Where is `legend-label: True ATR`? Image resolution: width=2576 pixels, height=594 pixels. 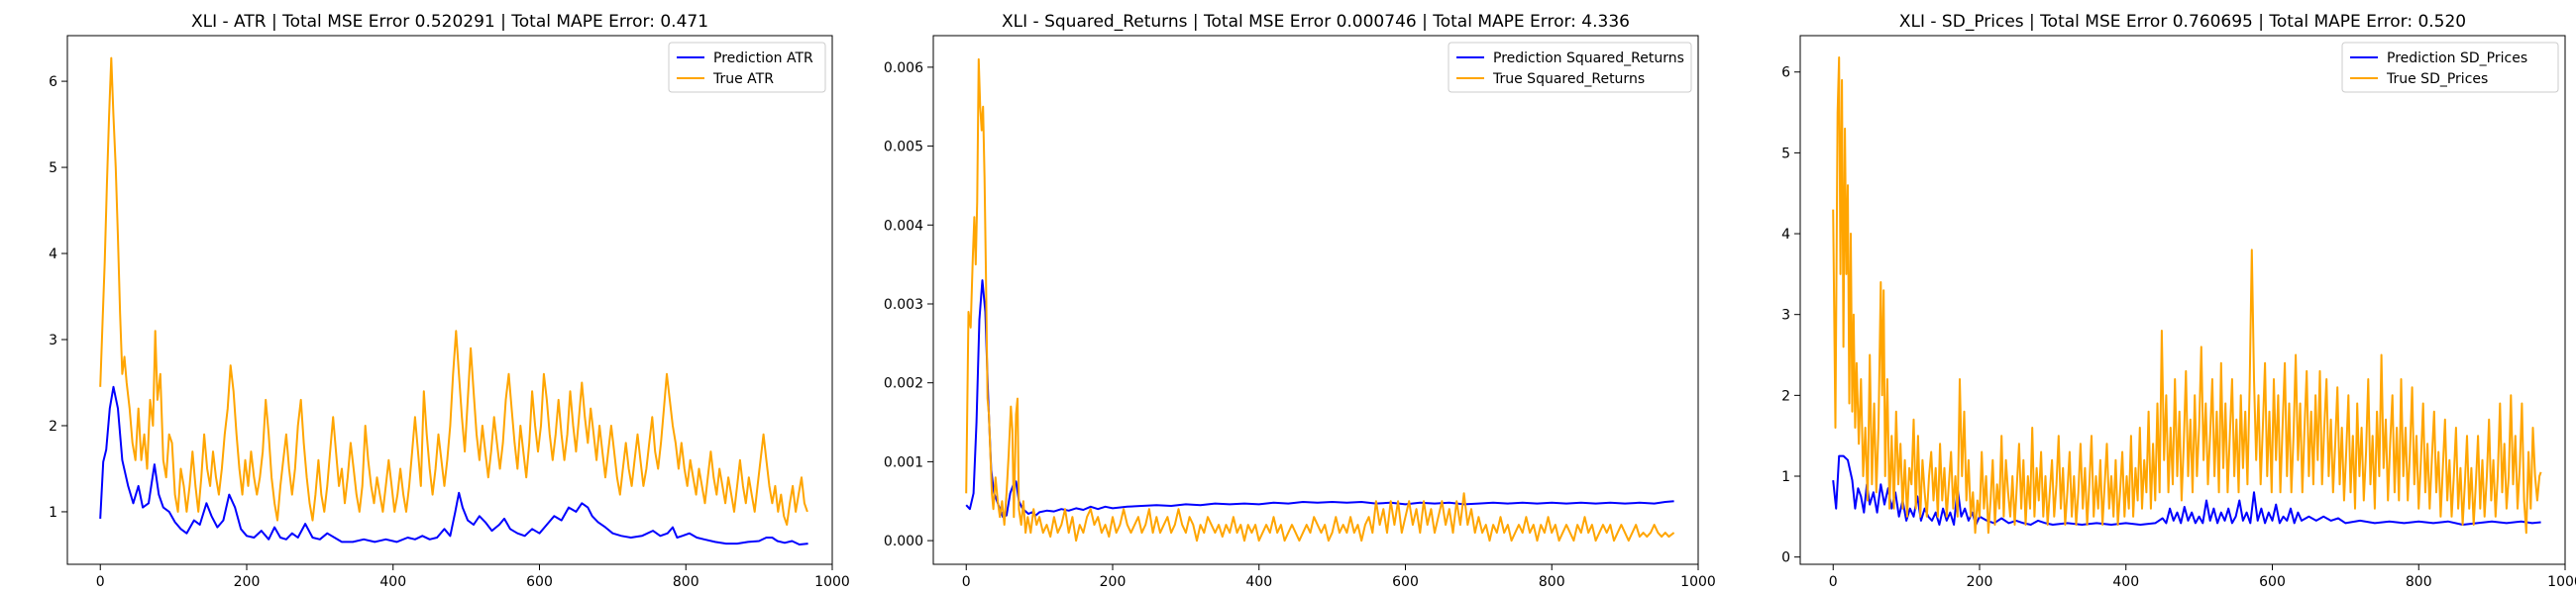 legend-label: True ATR is located at coordinates (743, 79).